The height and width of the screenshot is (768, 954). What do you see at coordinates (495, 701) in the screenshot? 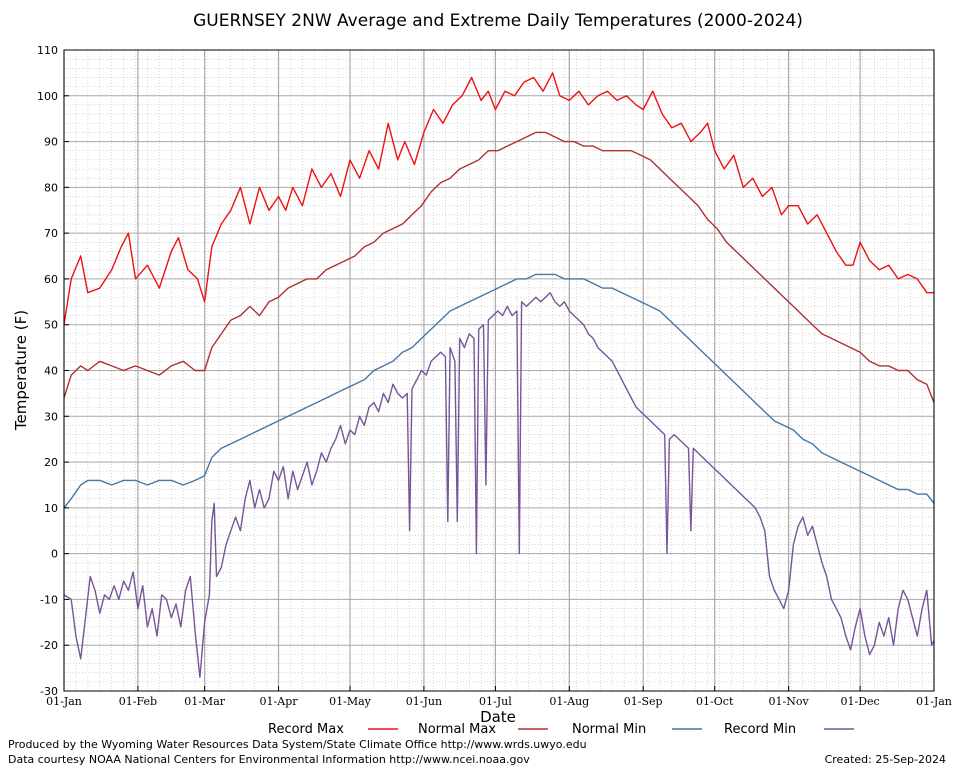
I see `x-tick-label: 01-Jul` at bounding box center [495, 701].